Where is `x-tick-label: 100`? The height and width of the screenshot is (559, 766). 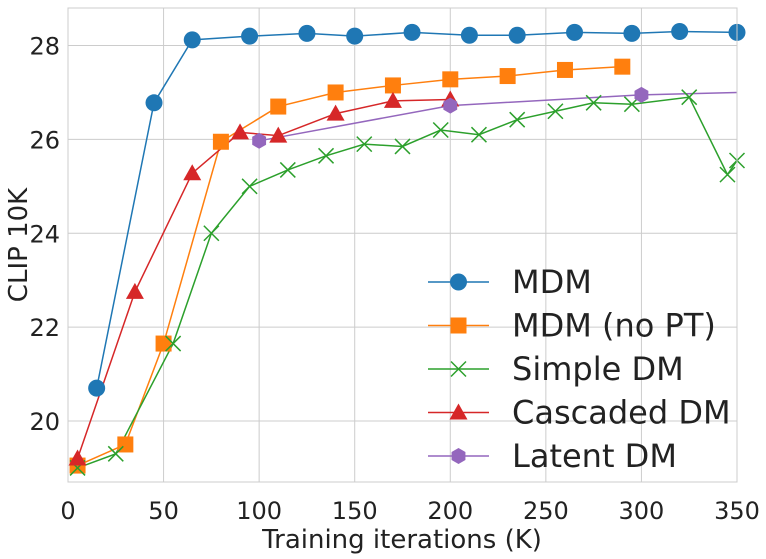
x-tick-label: 100 is located at coordinates (259, 511).